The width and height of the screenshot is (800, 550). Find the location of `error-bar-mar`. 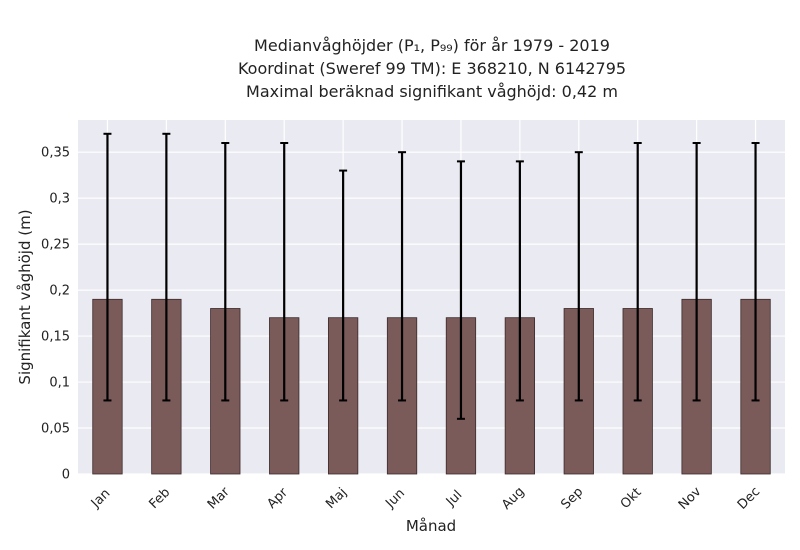

error-bar-mar is located at coordinates (225, 271).